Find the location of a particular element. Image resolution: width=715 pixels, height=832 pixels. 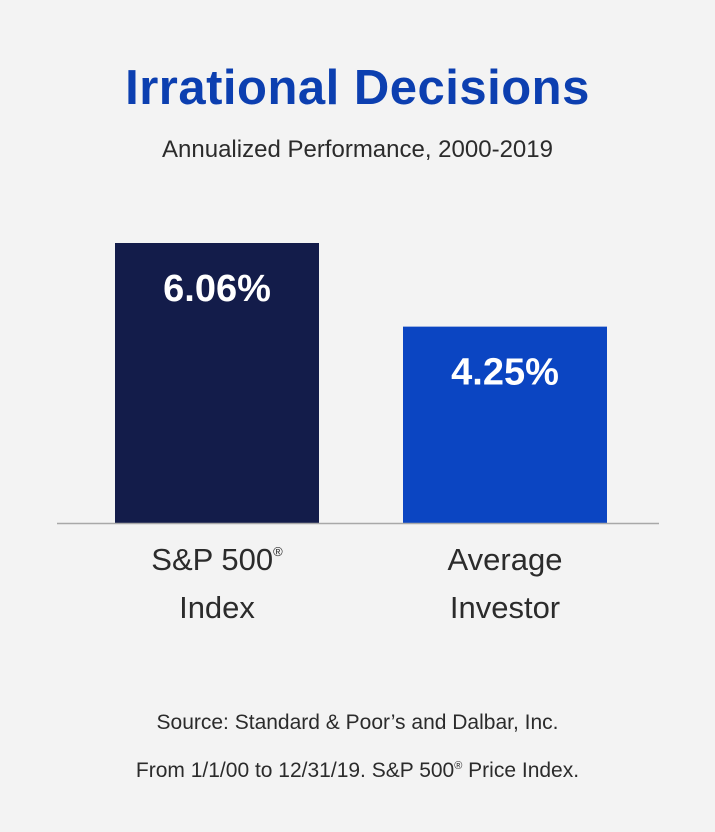

bar-value-label-1: 6.06% is located at coordinates (217, 289).